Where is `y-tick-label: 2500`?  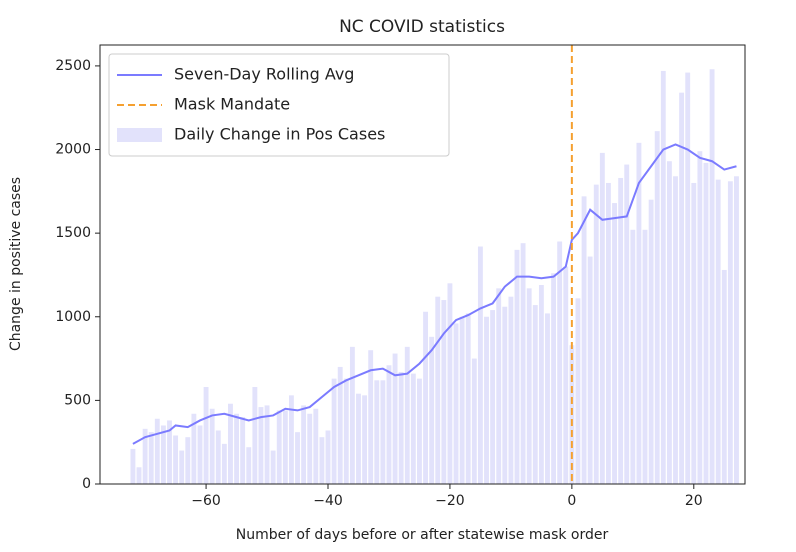
y-tick-label: 2500 is located at coordinates (73, 66).